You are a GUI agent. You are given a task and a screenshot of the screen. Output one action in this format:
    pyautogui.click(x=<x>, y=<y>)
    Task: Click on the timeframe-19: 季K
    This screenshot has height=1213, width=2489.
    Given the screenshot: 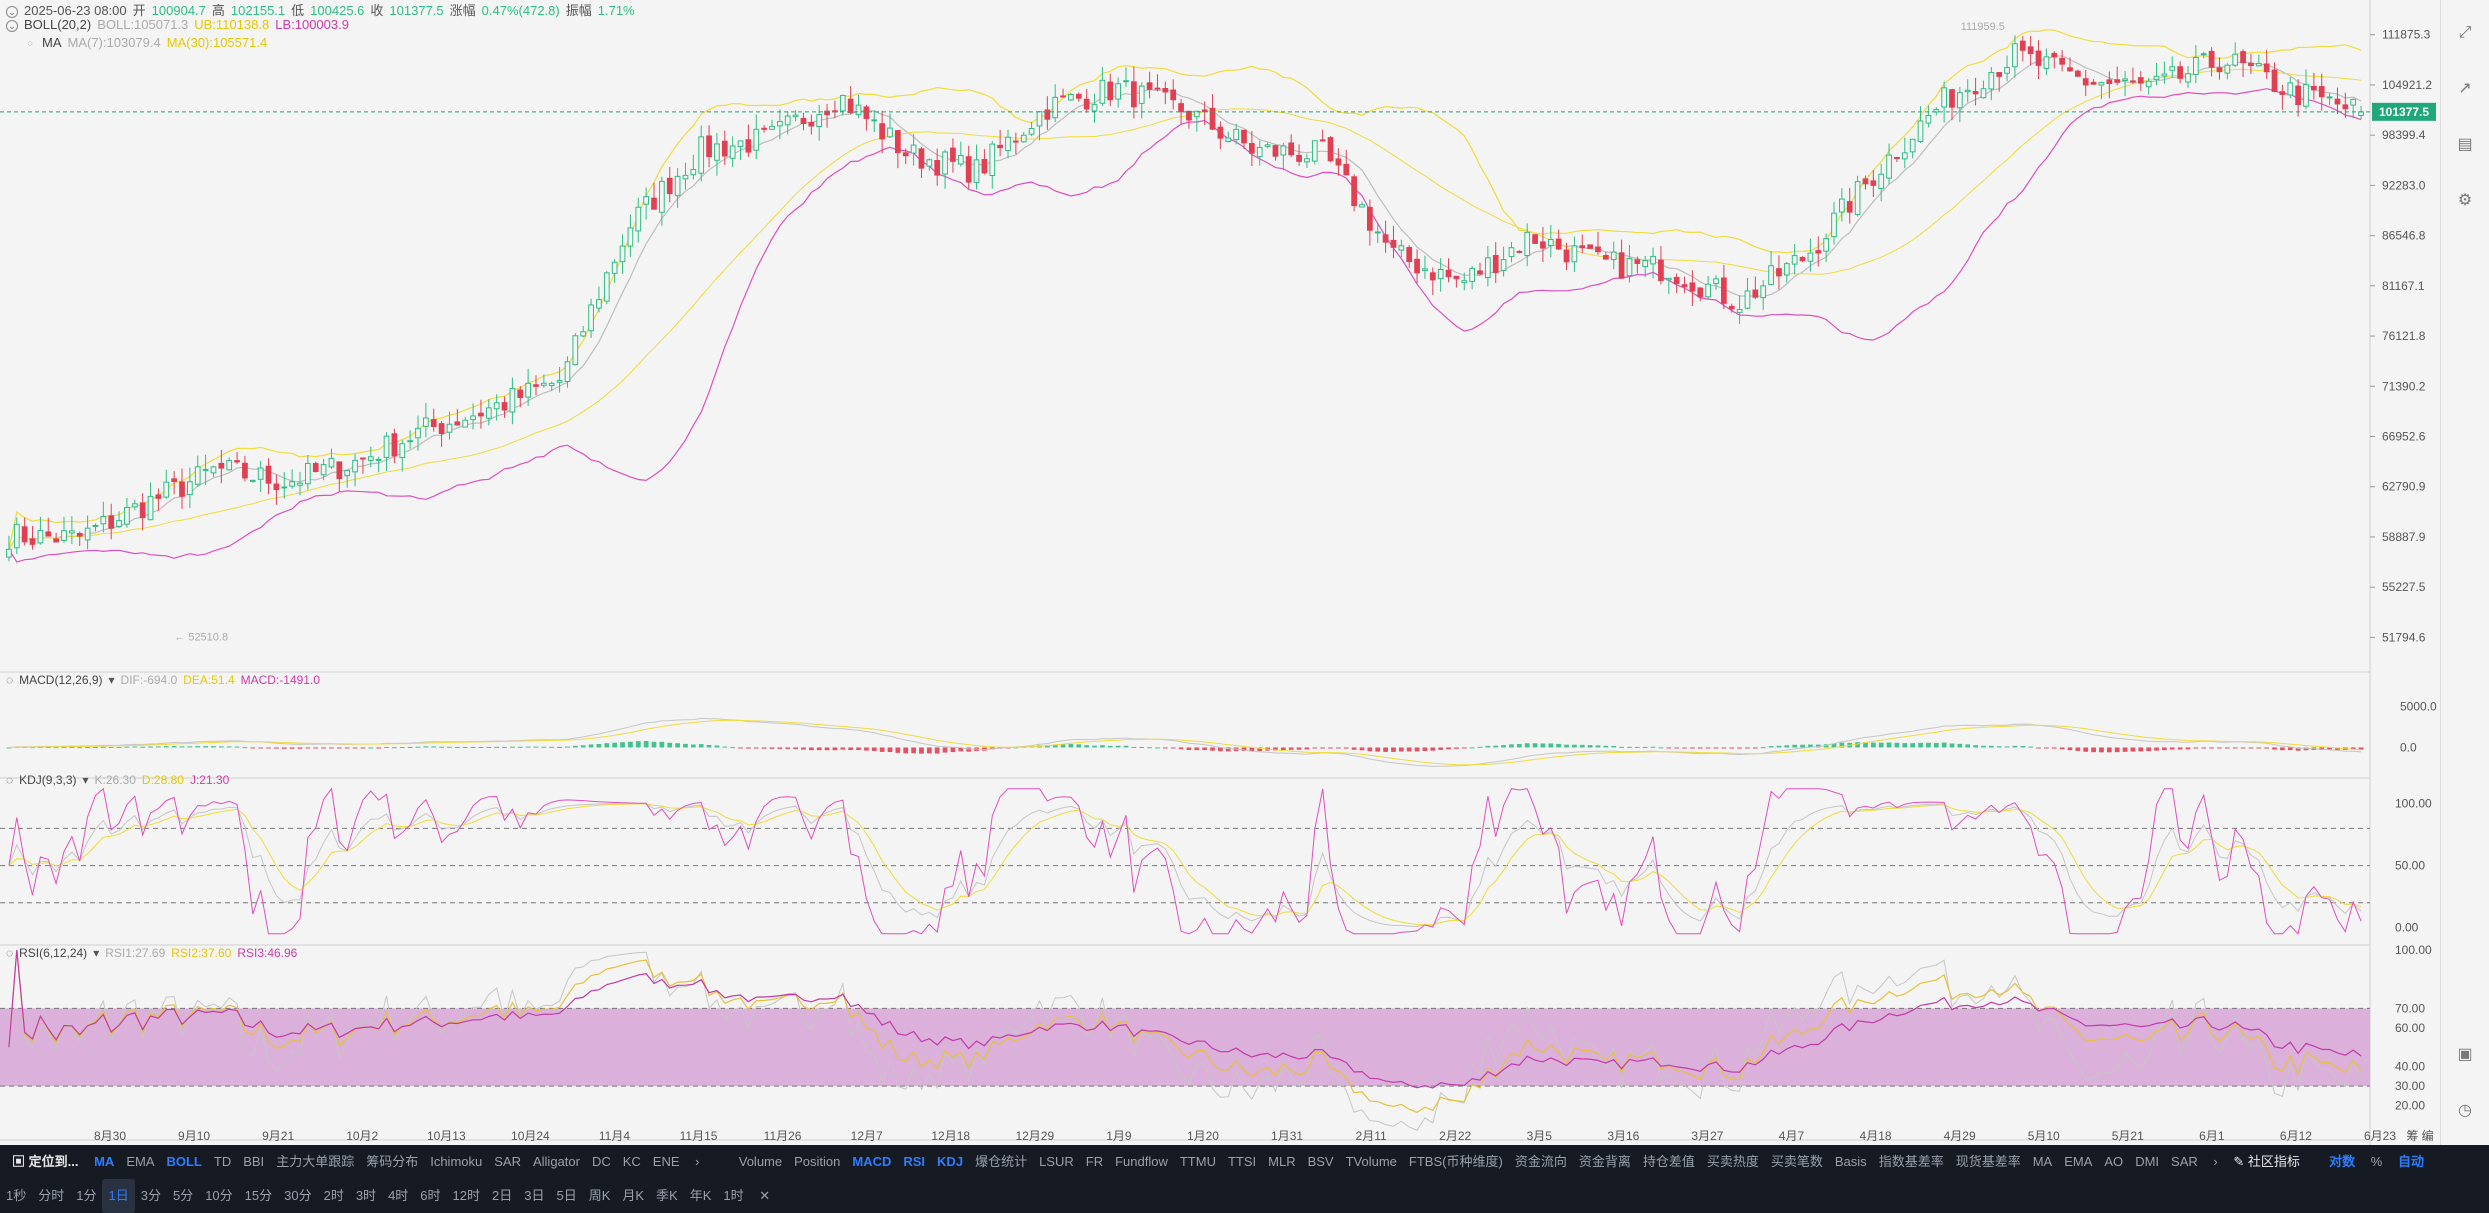 What is the action you would take?
    pyautogui.click(x=667, y=1195)
    